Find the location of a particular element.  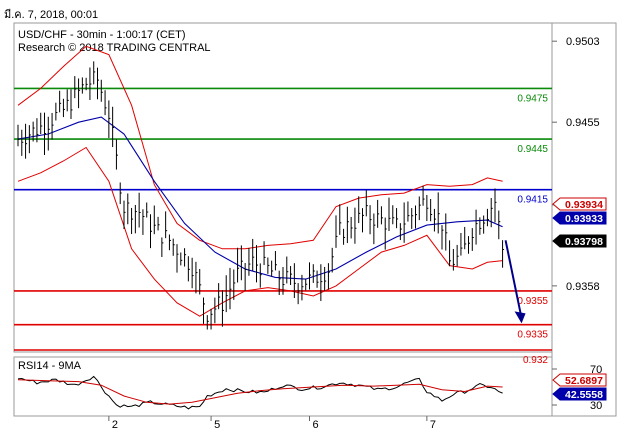

level-label-3: 0.9355 is located at coordinates (532, 301).